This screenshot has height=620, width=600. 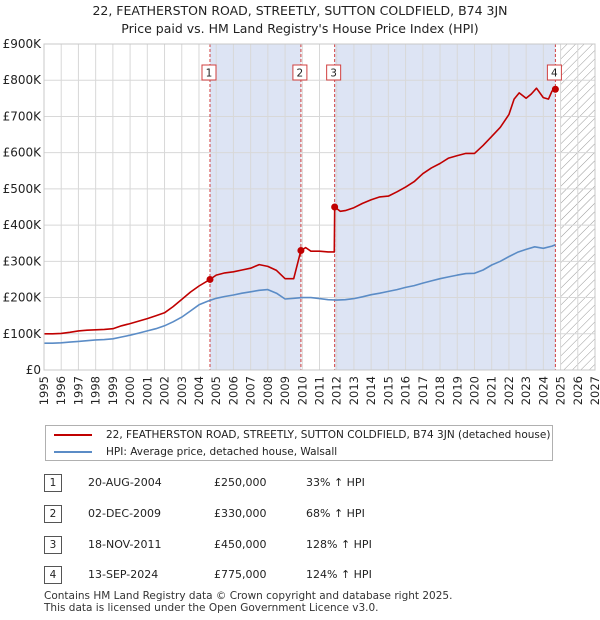 I want to click on x-tick-label: 2011, so click(x=320, y=390).